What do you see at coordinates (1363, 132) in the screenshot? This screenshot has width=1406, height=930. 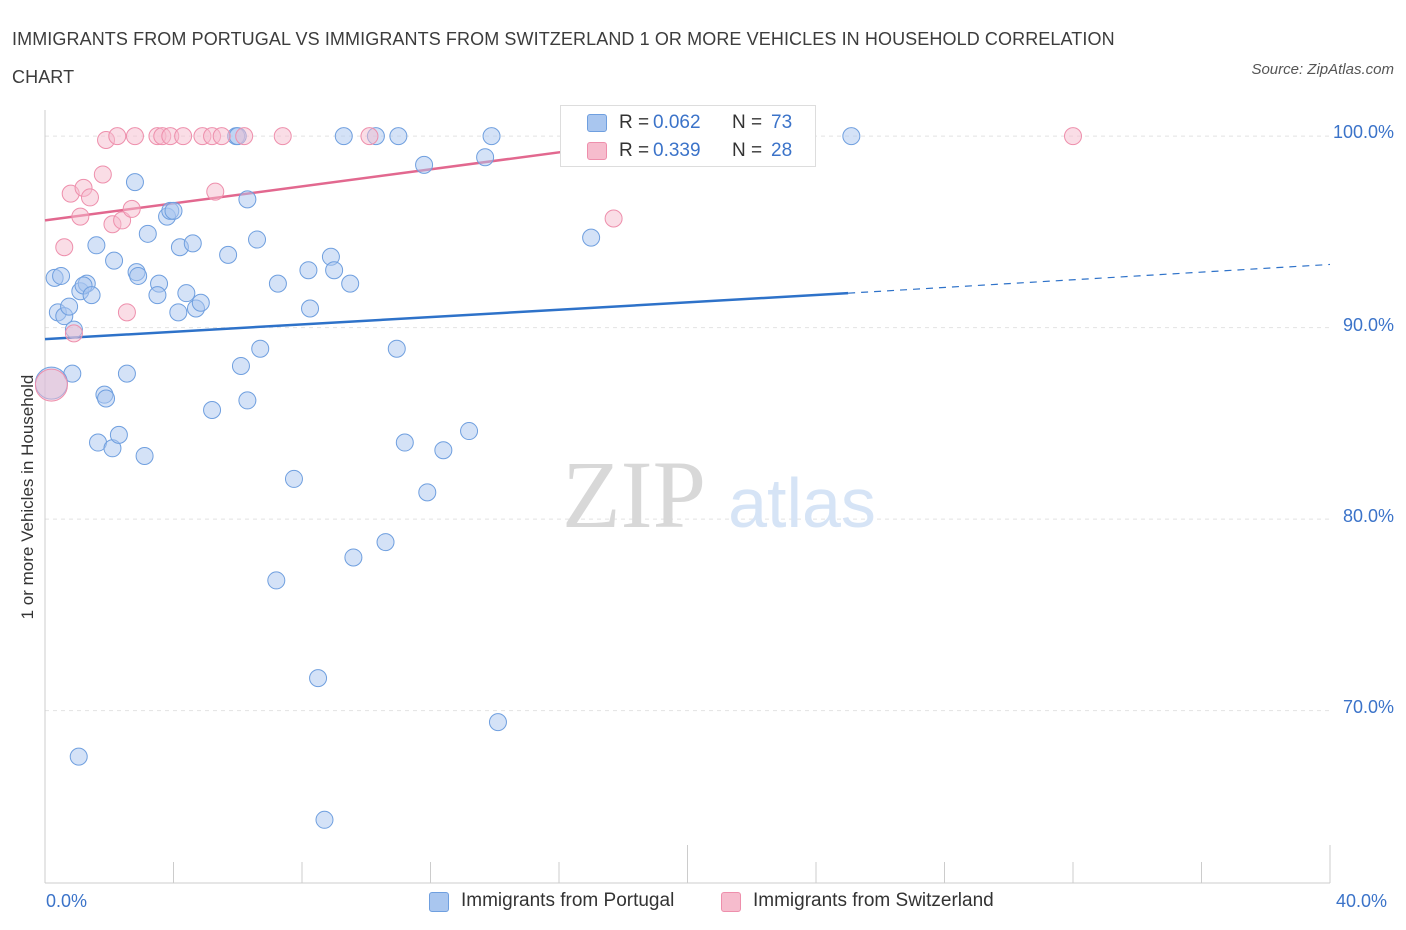 I see `y-tick-label-100: 100.0%` at bounding box center [1363, 132].